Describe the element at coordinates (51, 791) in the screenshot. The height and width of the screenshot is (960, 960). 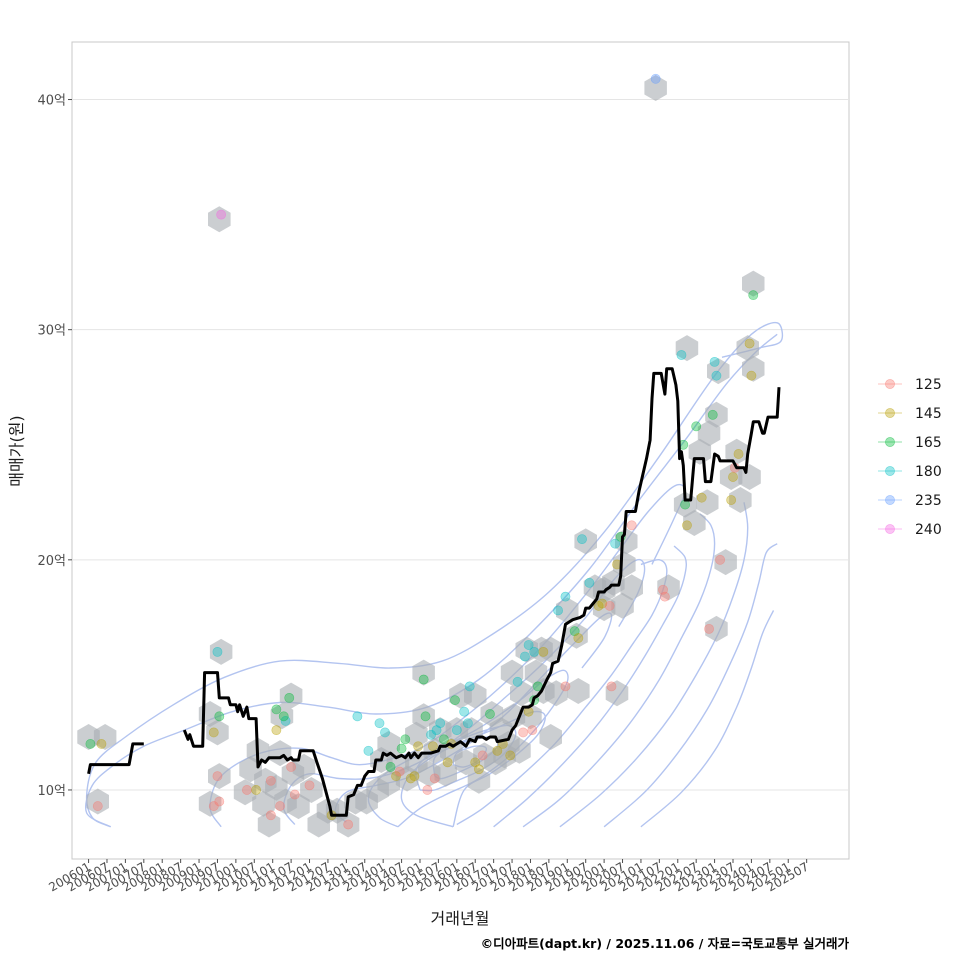
I see `y-tick-label: 10억` at that location.